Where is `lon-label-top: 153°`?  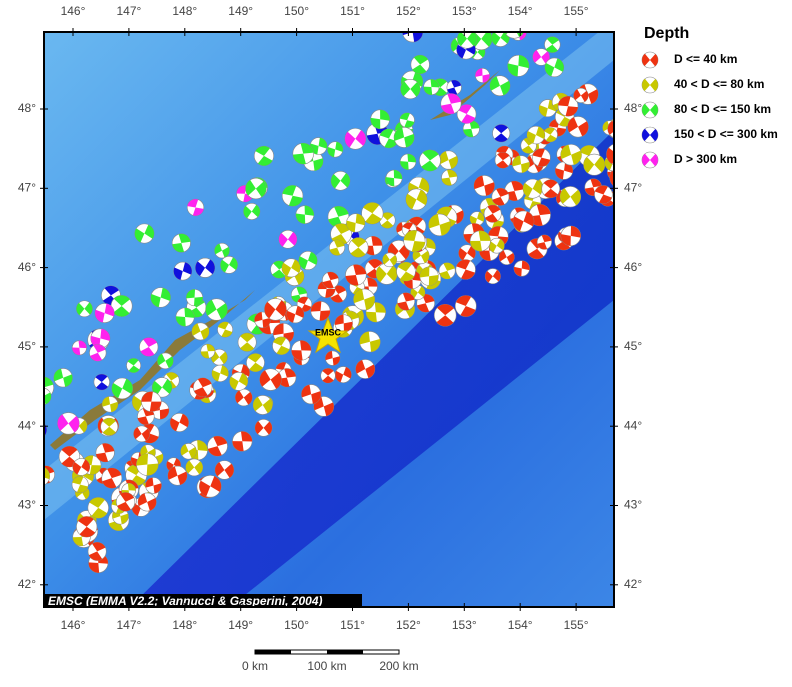 lon-label-top: 153° is located at coordinates (464, 11).